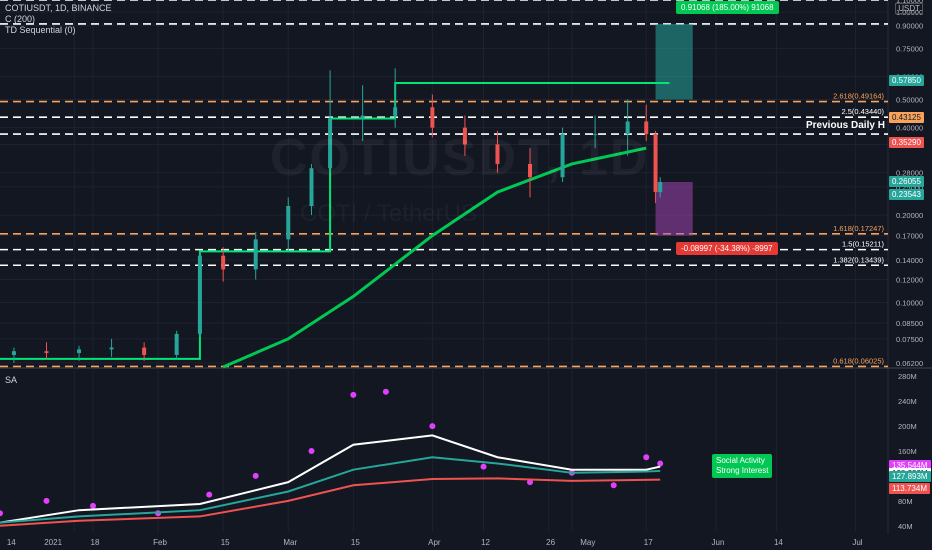 The width and height of the screenshot is (932, 550). Describe the element at coordinates (909, 339) in the screenshot. I see `price-tick-label: 0.07500` at that location.